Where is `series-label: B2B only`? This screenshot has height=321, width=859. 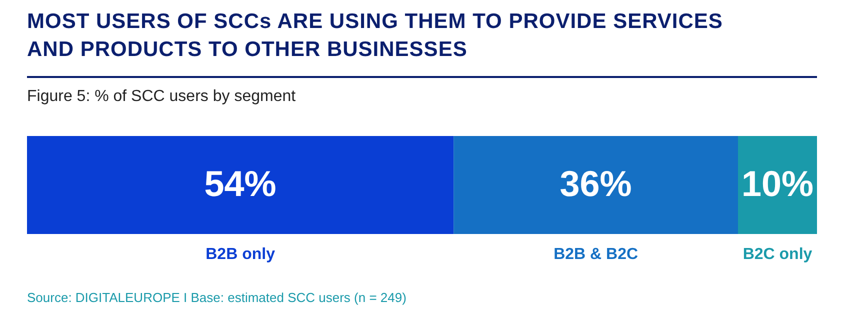 series-label: B2B only is located at coordinates (241, 254).